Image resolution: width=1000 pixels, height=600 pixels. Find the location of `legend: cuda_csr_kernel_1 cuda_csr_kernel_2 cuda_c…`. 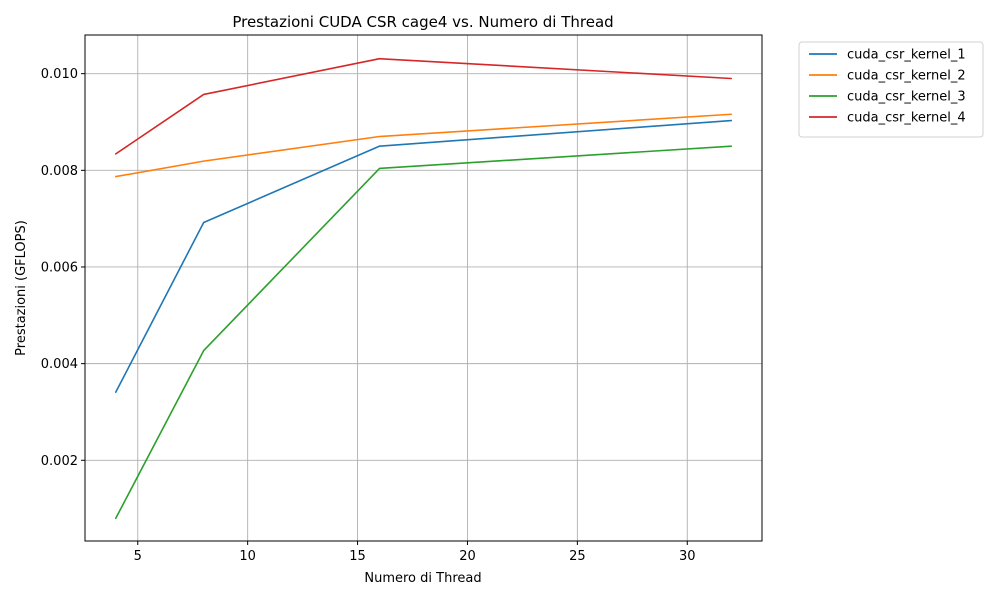

legend: cuda_csr_kernel_1 cuda_csr_kernel_2 cuda_c… is located at coordinates (891, 89).